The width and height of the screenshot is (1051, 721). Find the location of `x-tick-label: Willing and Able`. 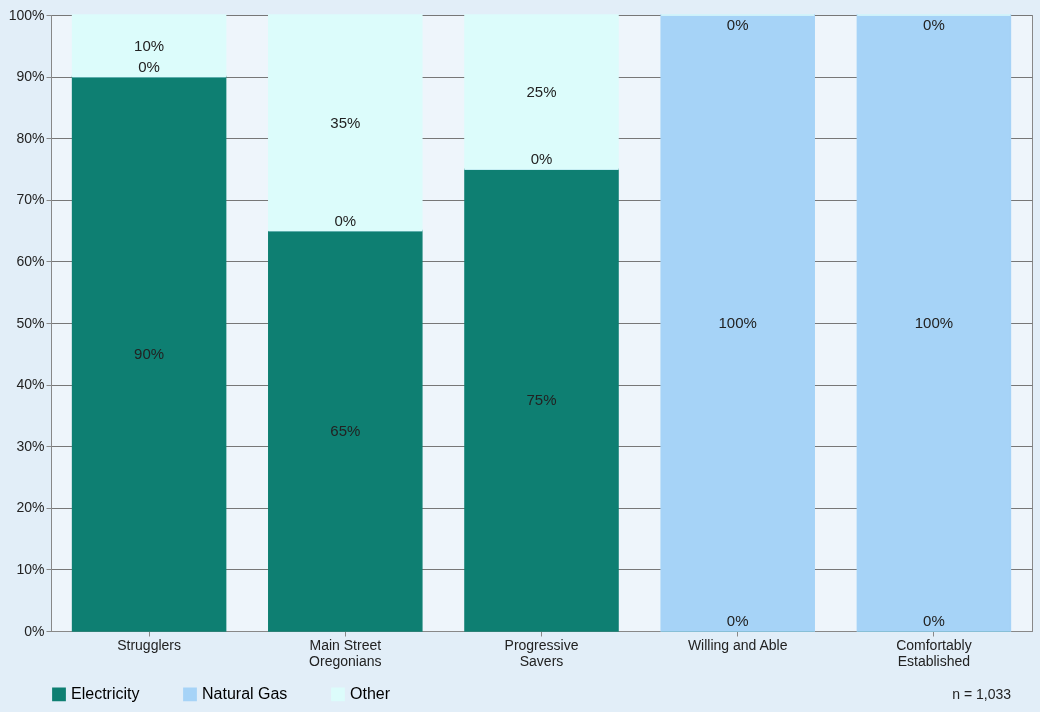

x-tick-label: Willing and Able is located at coordinates (737, 644).